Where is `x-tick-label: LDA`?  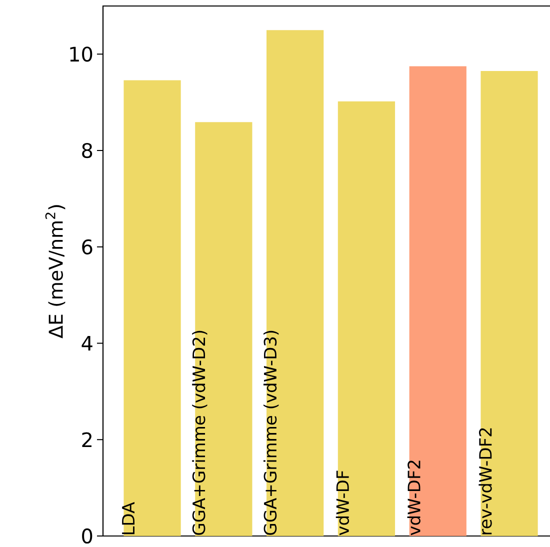 x-tick-label: LDA is located at coordinates (128, 518).